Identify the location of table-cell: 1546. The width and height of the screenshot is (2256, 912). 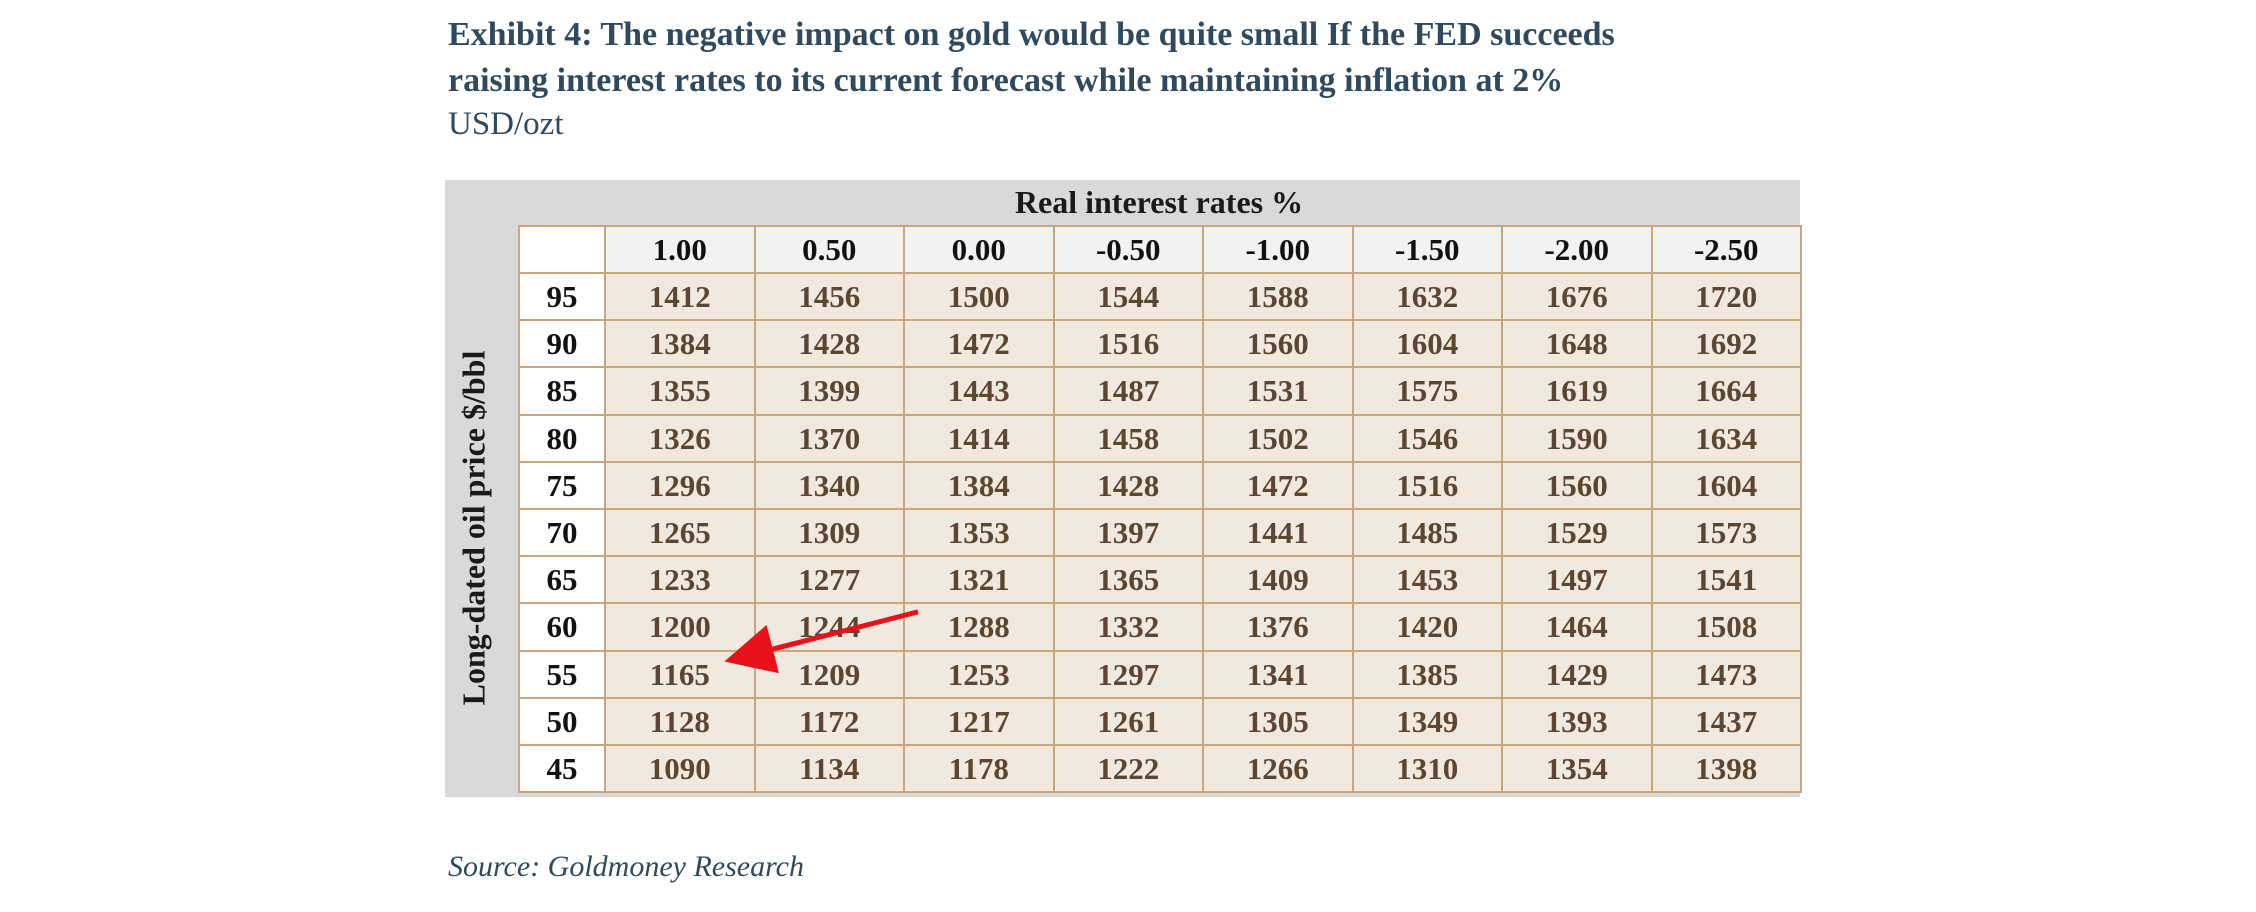
(1427, 438).